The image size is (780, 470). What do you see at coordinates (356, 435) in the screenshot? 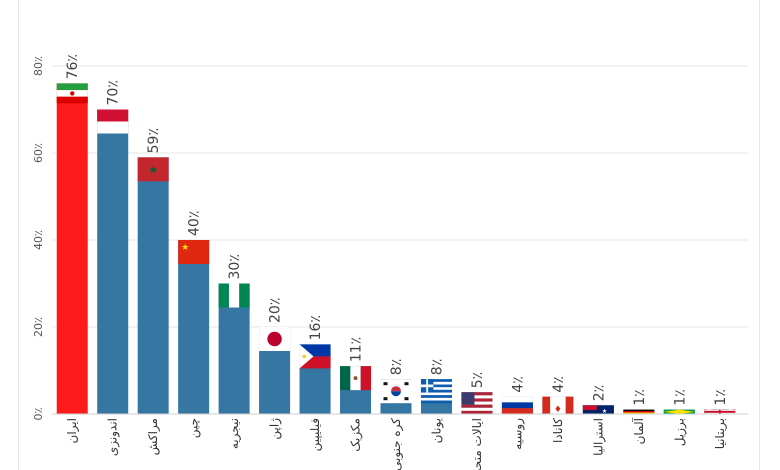
I see `category-label: مکزیک` at bounding box center [356, 435].